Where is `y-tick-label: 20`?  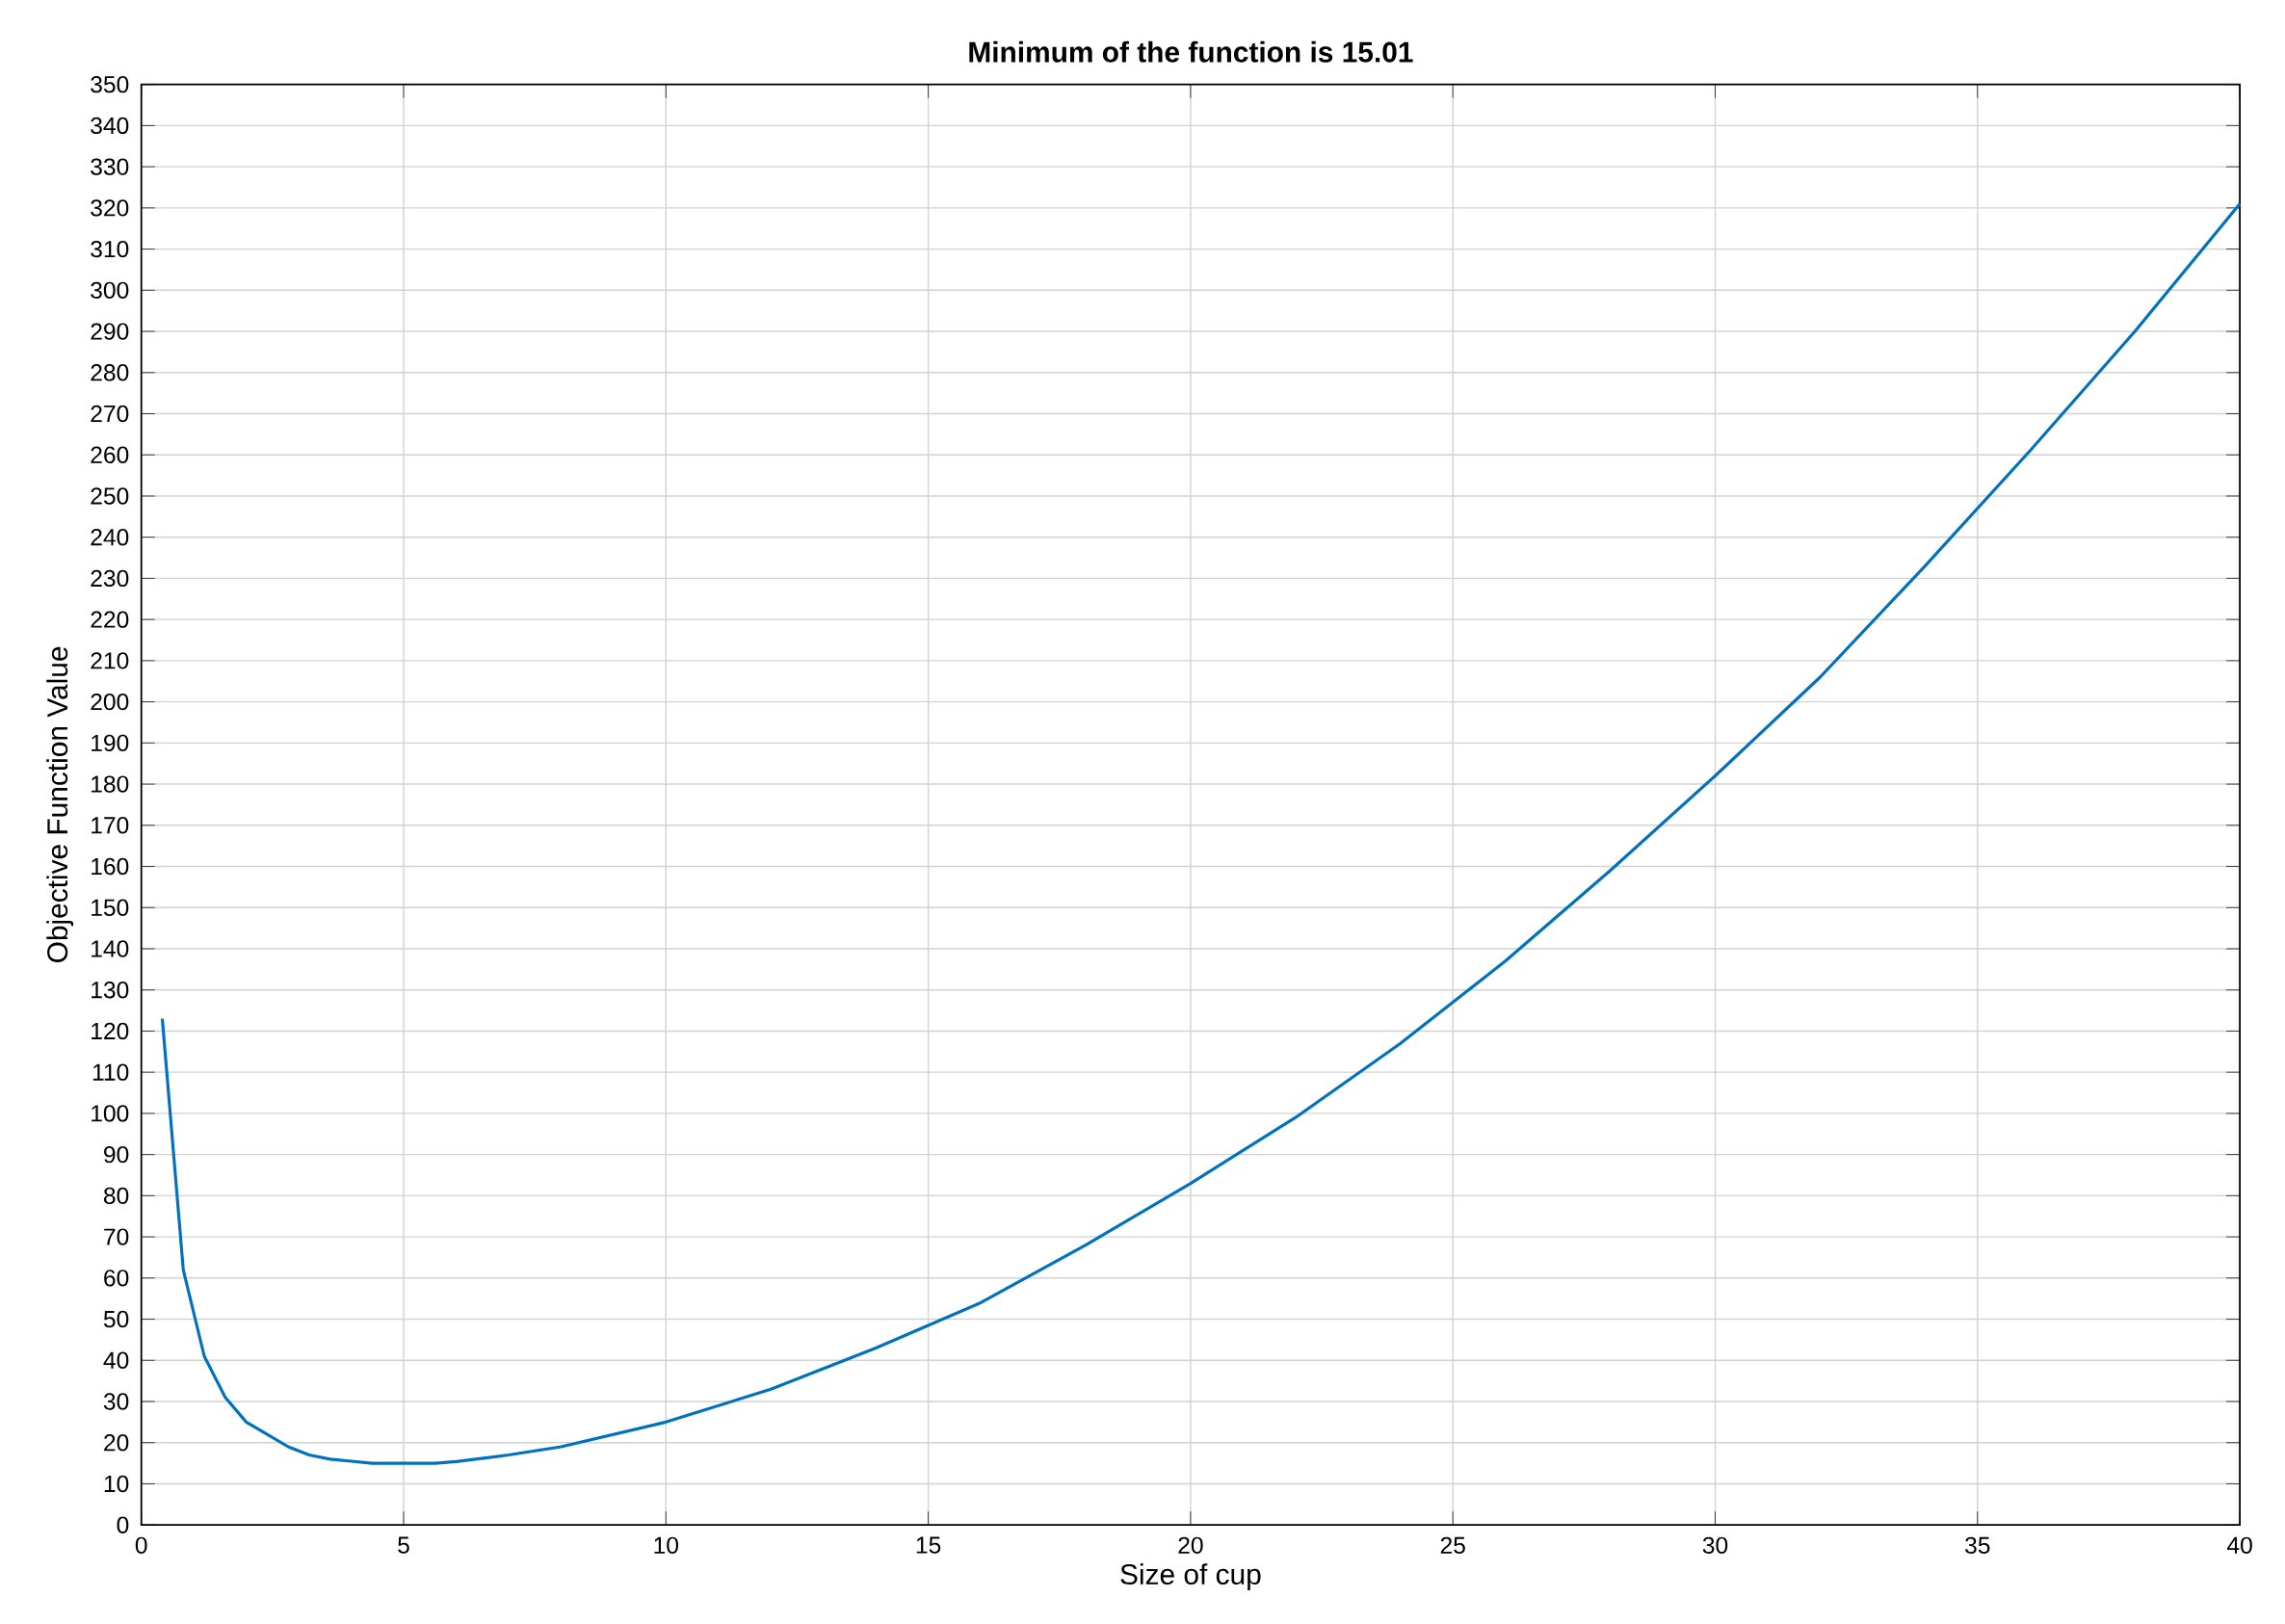 y-tick-label: 20 is located at coordinates (116, 1443).